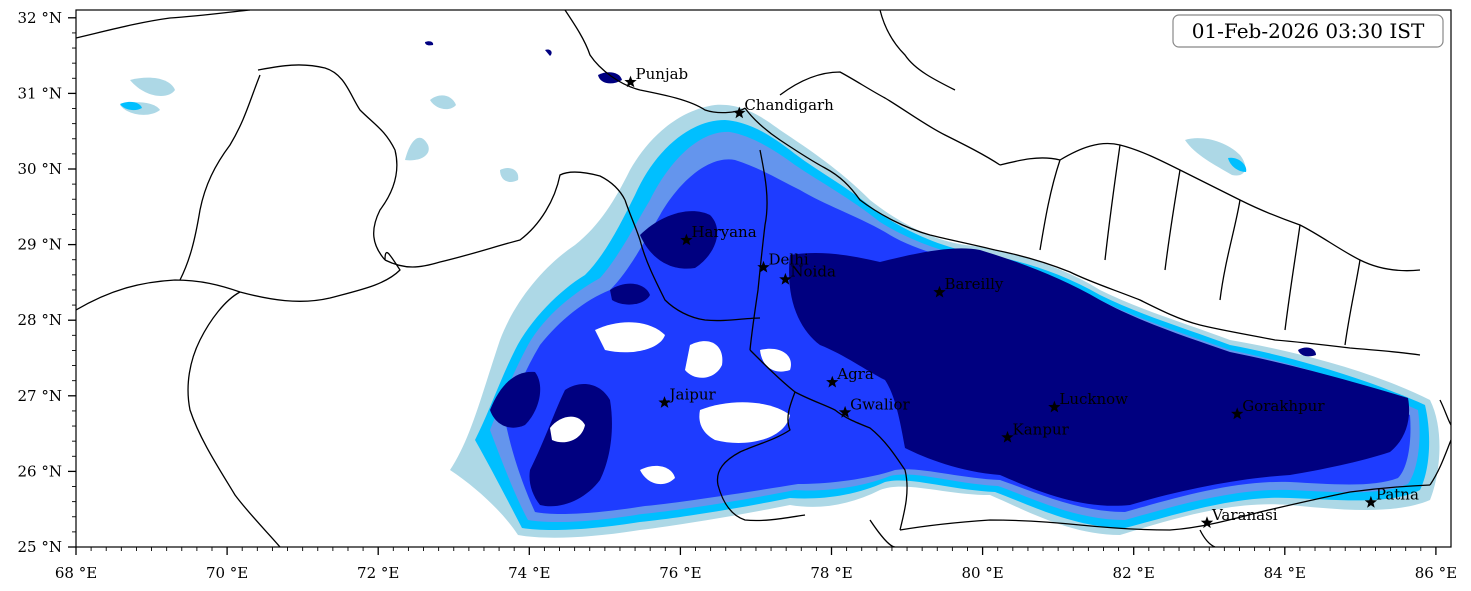 The image size is (1471, 591). What do you see at coordinates (1285, 573) in the screenshot?
I see `x-tick-label: 84 °E` at bounding box center [1285, 573].